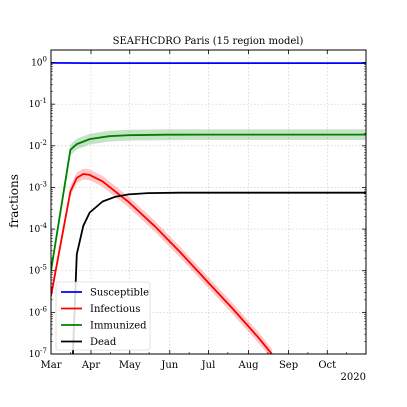  Describe the element at coordinates (288, 365) in the screenshot. I see `x-tick-label: Sep` at that location.